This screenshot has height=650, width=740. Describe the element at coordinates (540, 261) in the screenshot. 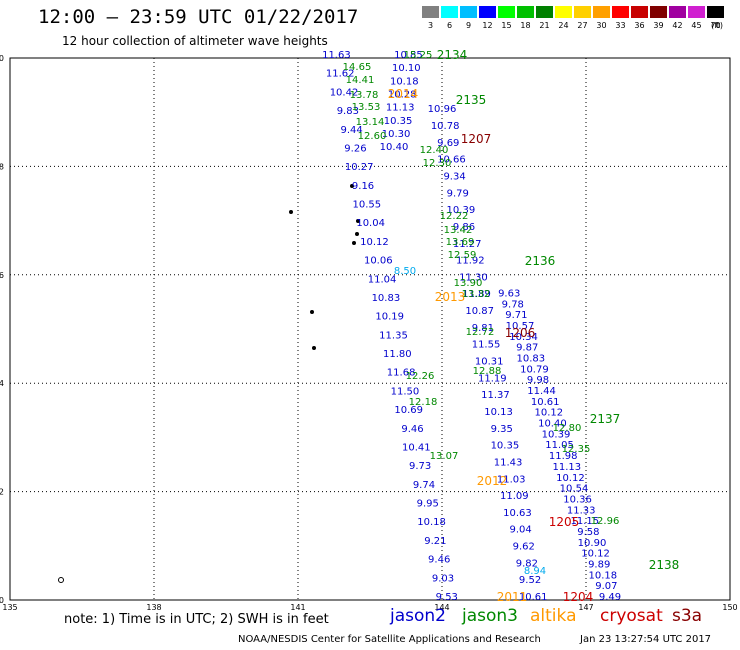

I see `pass-id-label: 2136` at that location.